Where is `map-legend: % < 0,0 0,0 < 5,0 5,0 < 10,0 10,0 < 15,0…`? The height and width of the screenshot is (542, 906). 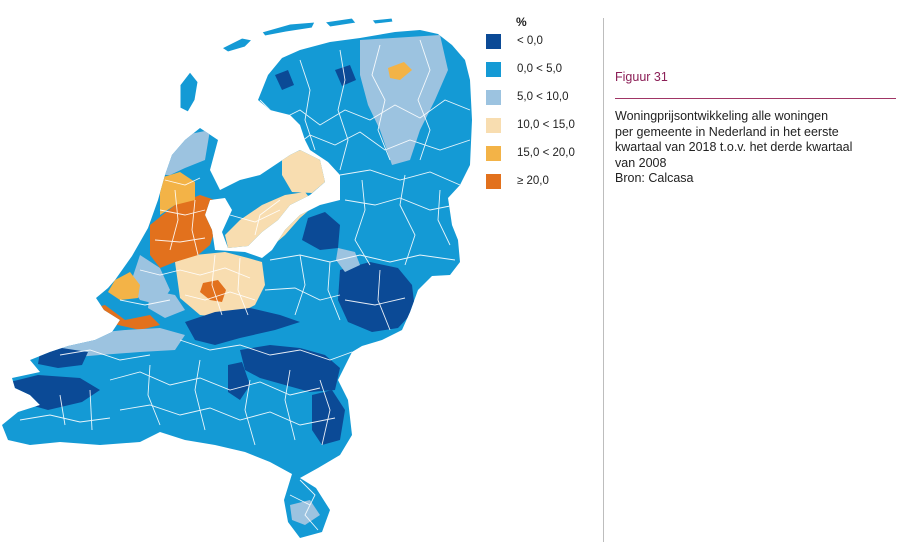
map-legend: % < 0,0 0,0 < 5,0 5,0 < 10,0 10,0 < 15,0… is located at coordinates (530, 108).